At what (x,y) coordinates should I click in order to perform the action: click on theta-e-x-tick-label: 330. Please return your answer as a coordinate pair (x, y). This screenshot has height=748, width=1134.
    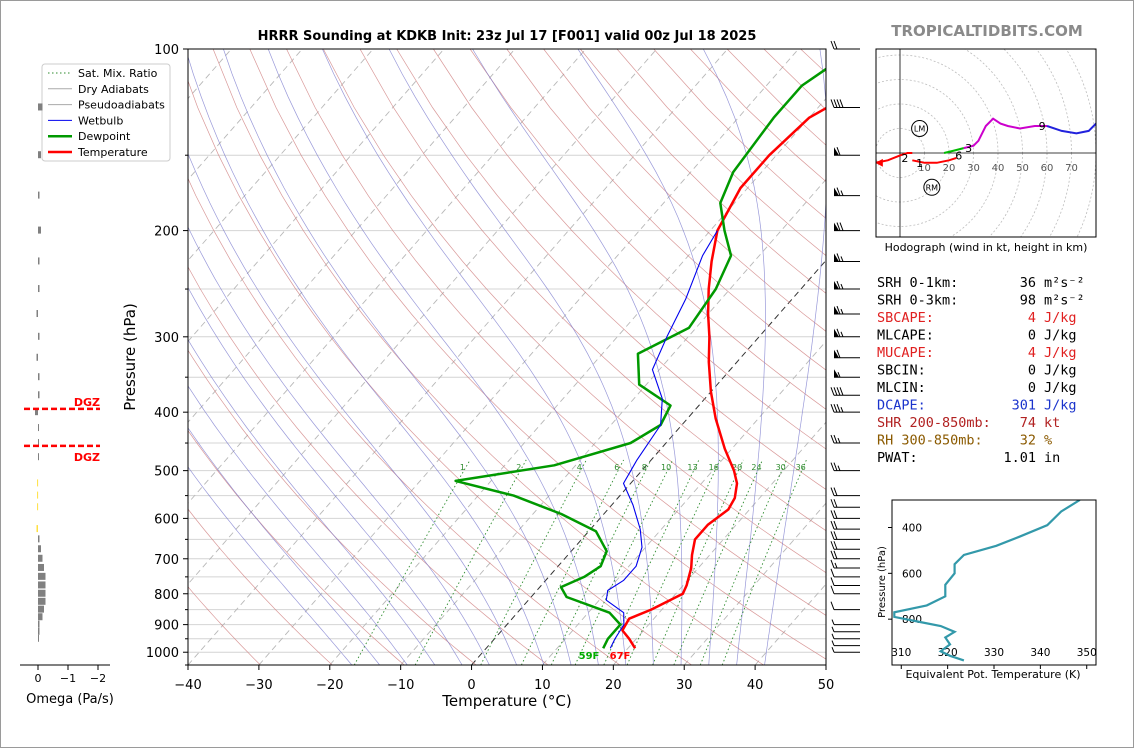
    Looking at the image, I should click on (994, 653).